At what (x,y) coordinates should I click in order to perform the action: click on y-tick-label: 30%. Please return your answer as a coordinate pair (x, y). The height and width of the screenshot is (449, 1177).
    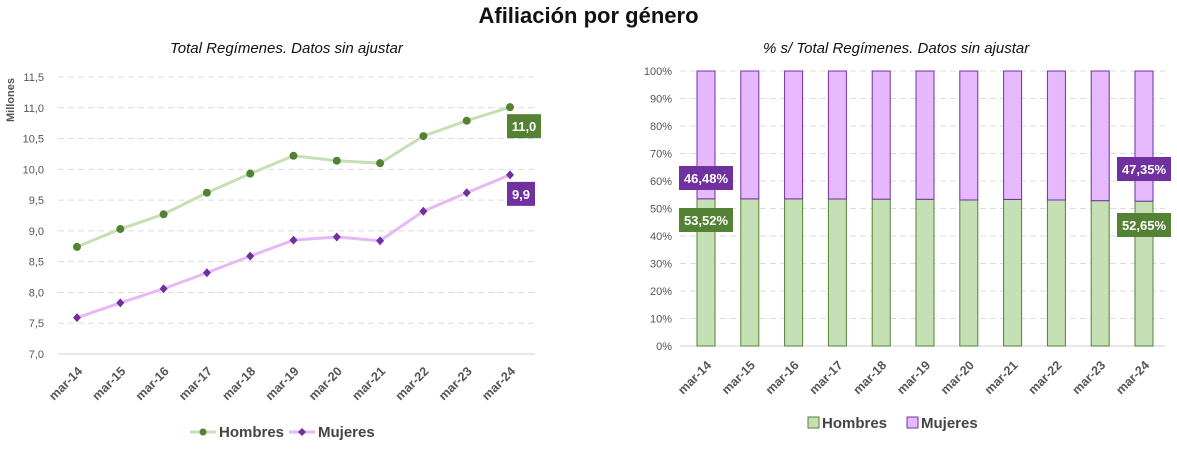
    Looking at the image, I should click on (661, 265).